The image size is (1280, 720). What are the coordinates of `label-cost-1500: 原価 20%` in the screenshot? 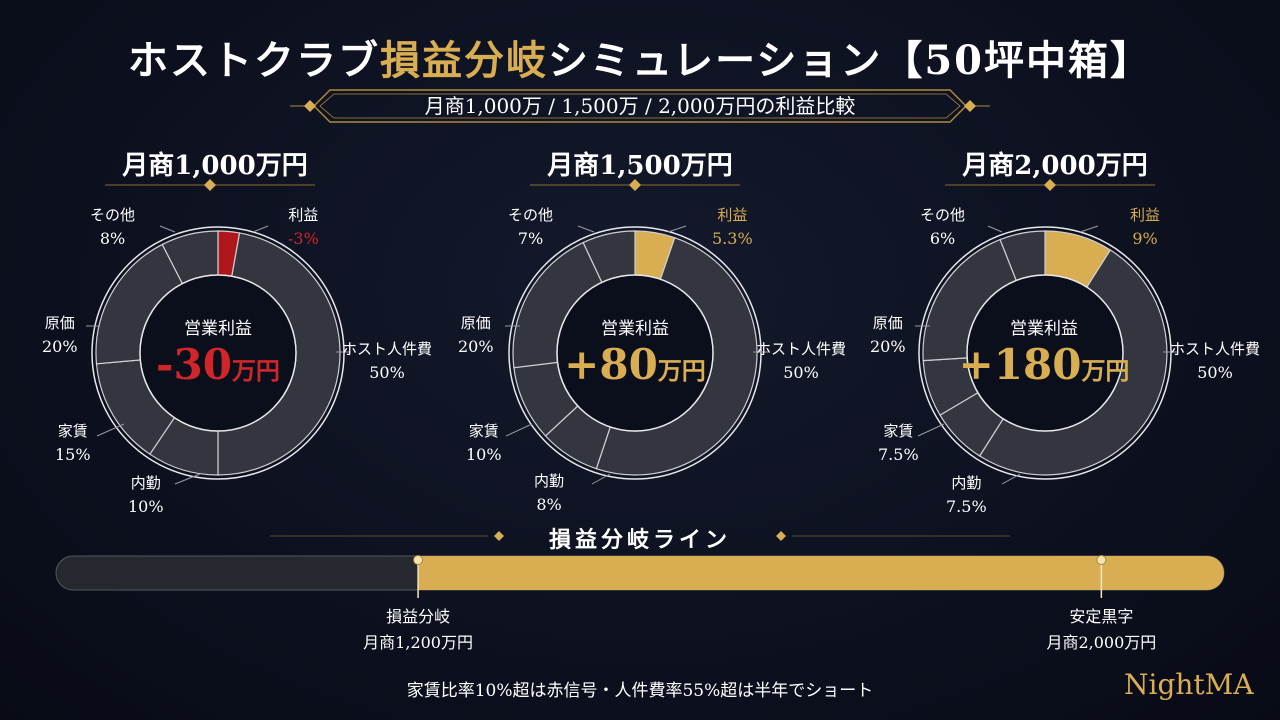 It's located at (476, 335).